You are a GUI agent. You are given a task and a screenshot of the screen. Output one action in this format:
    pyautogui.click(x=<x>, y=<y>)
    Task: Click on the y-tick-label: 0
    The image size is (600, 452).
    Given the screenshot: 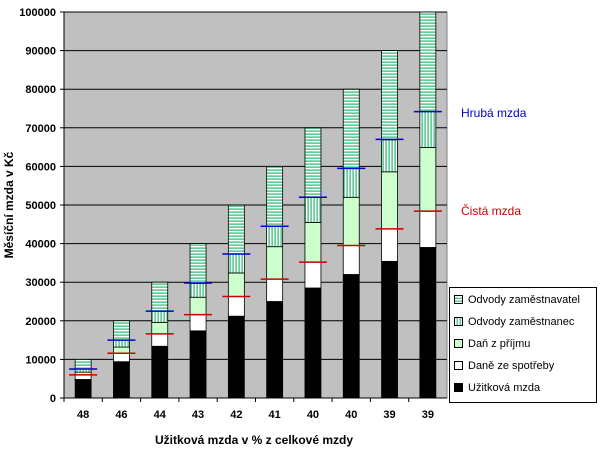 What is the action you would take?
    pyautogui.click(x=53, y=399)
    